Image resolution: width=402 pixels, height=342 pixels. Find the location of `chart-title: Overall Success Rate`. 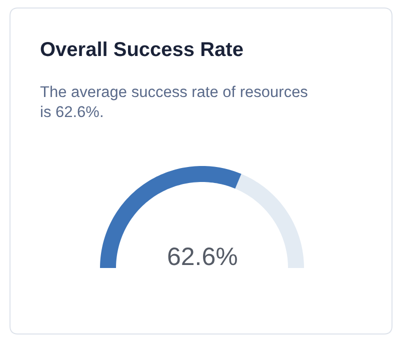

chart-title: Overall Success Rate is located at coordinates (142, 50).